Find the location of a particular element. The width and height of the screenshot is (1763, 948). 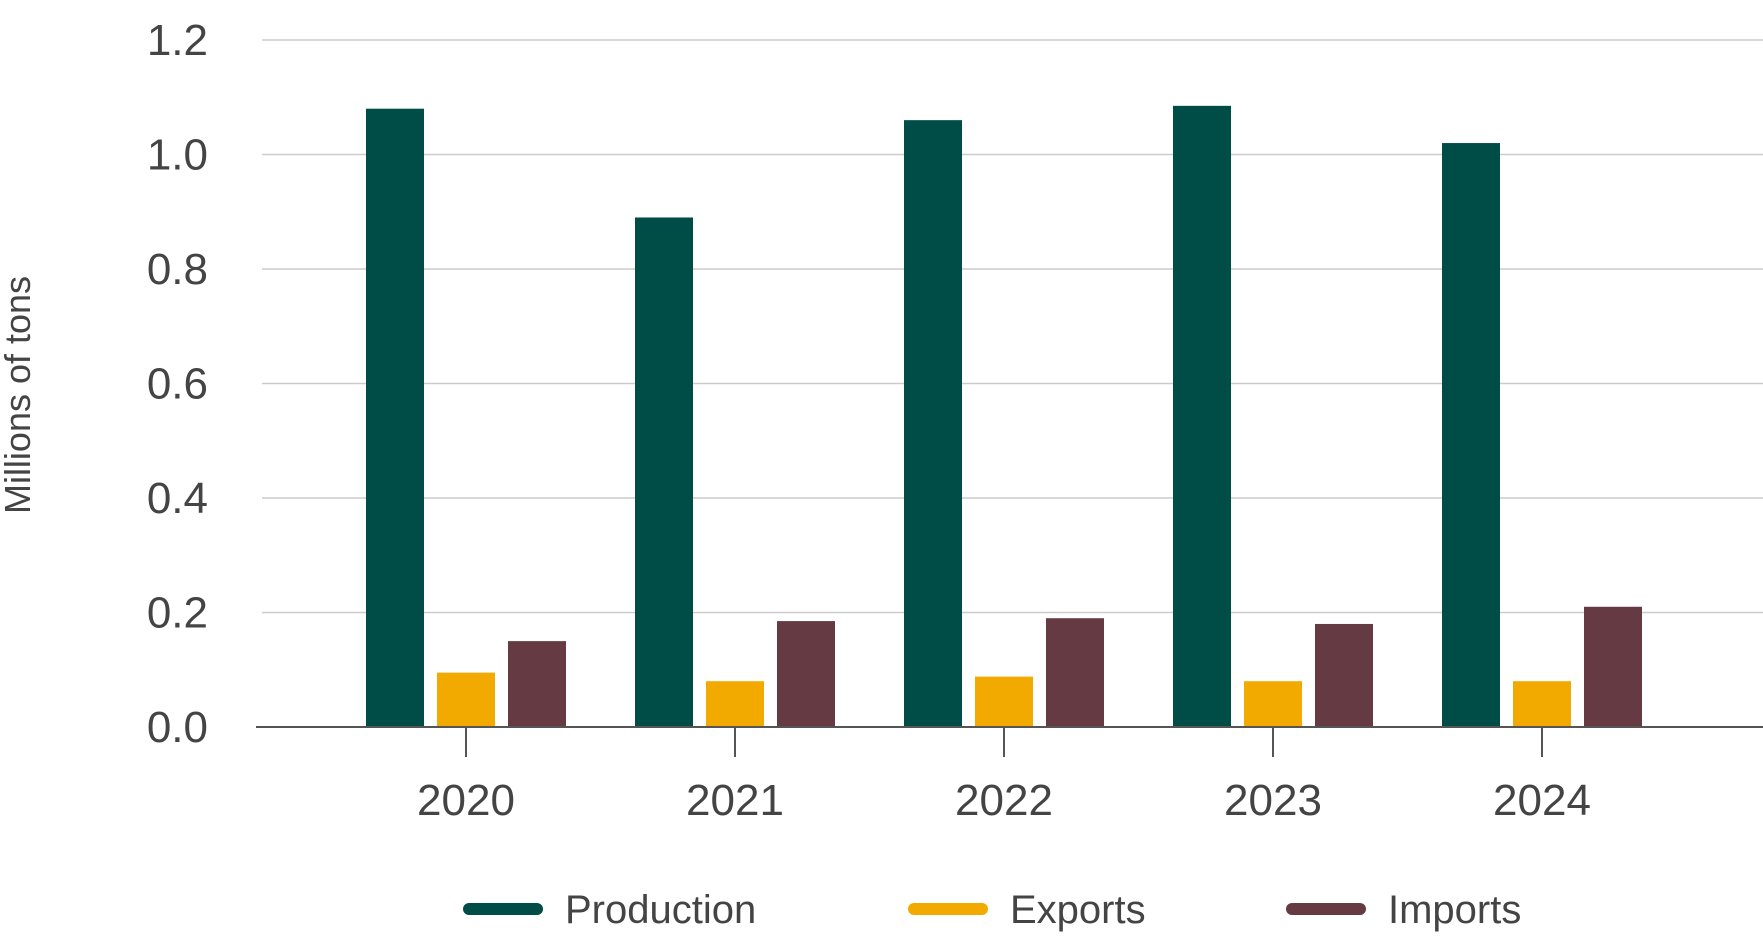

x-tick-label: 2022 is located at coordinates (1004, 800).